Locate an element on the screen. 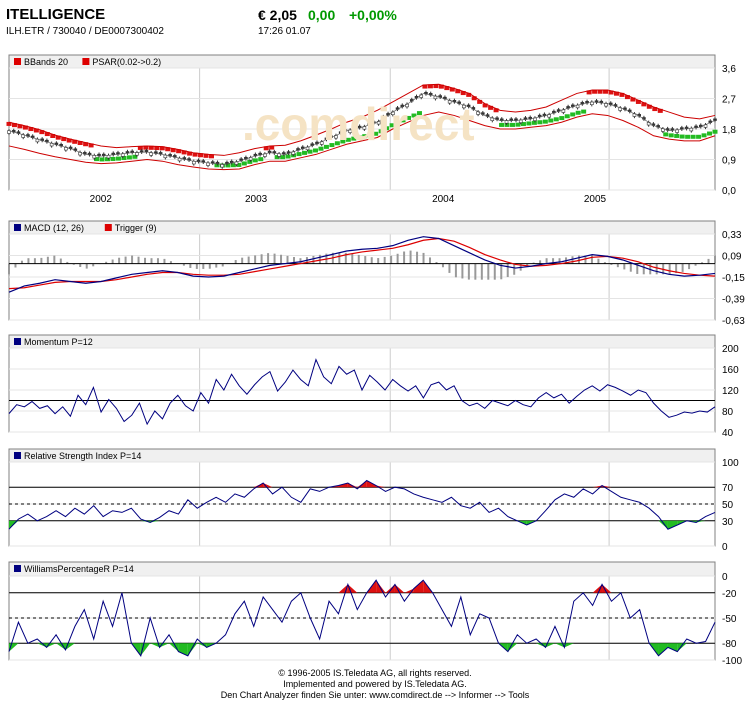 Image resolution: width=750 pixels, height=701 pixels. y-tick-label: 0,33 is located at coordinates (732, 235).